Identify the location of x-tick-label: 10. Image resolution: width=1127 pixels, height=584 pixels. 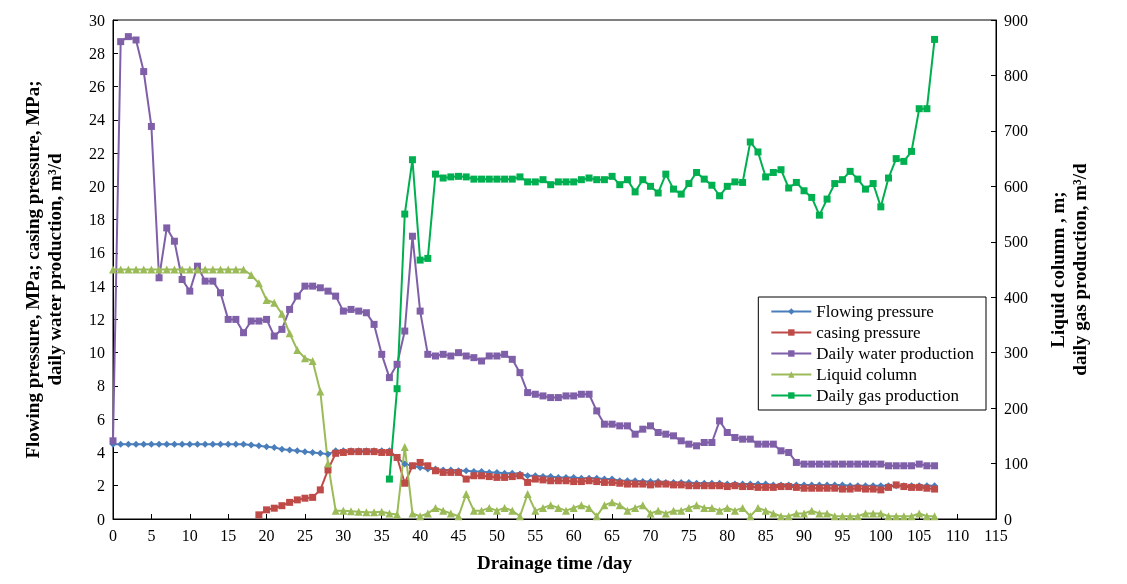
(189, 535).